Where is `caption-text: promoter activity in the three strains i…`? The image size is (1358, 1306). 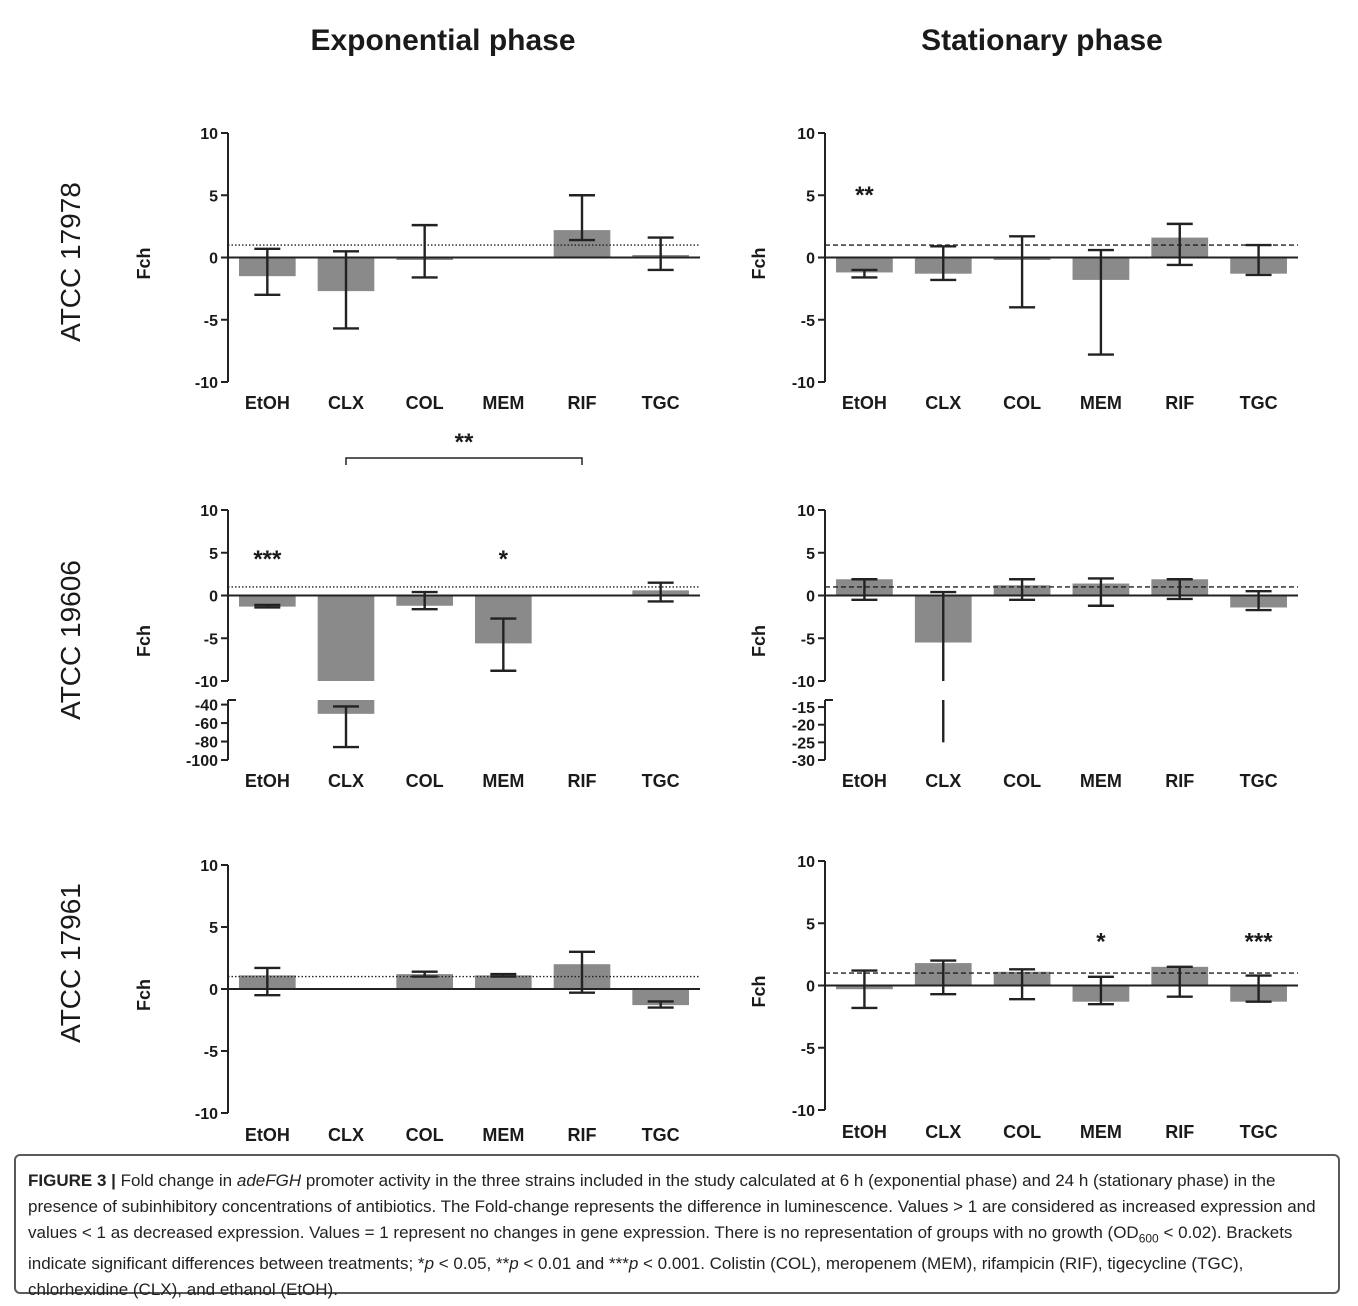
caption-text: promoter activity in the three strains i… is located at coordinates (672, 1206).